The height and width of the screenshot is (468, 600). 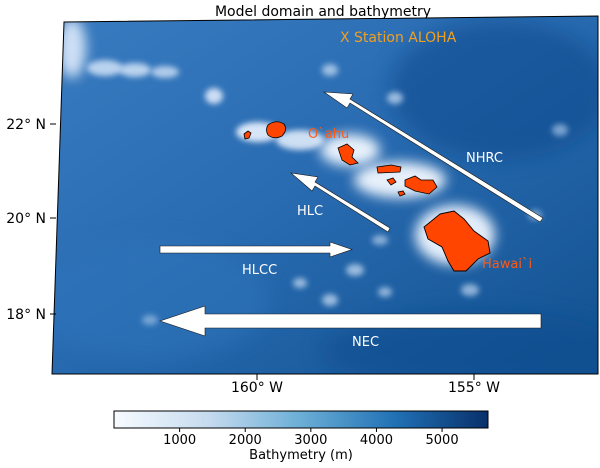 What do you see at coordinates (256, 249) in the screenshot?
I see `arrow-hlcc` at bounding box center [256, 249].